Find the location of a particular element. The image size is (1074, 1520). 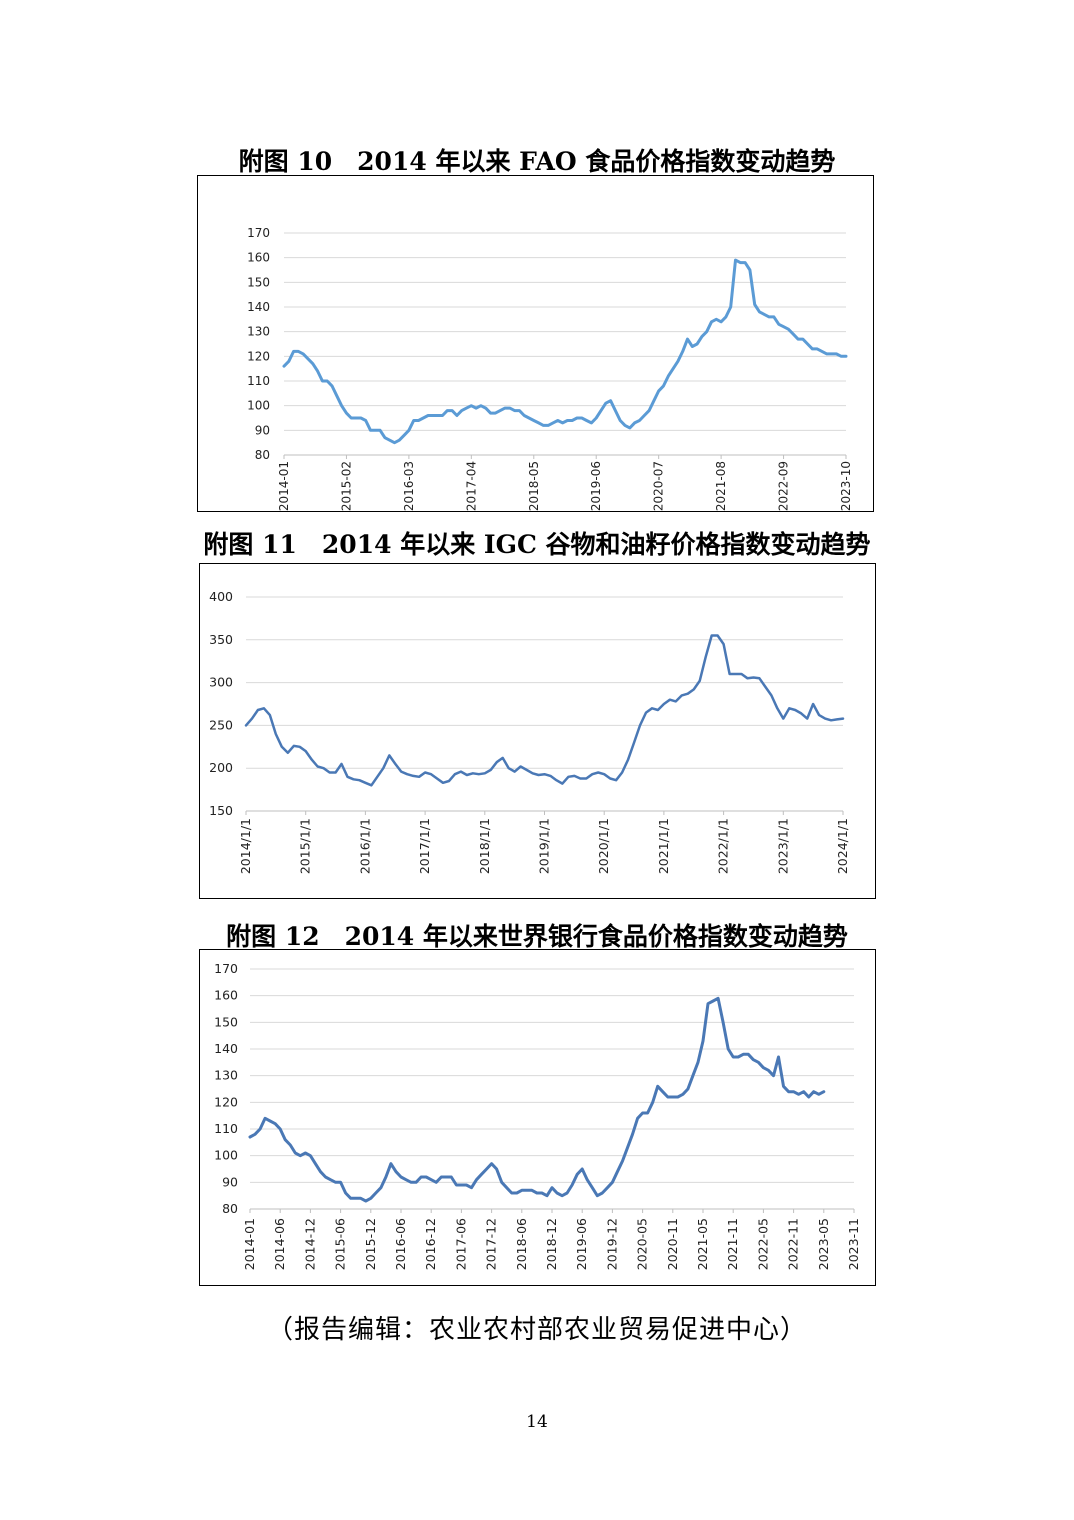

x-tick-label: 2022-05 is located at coordinates (762, 1244).